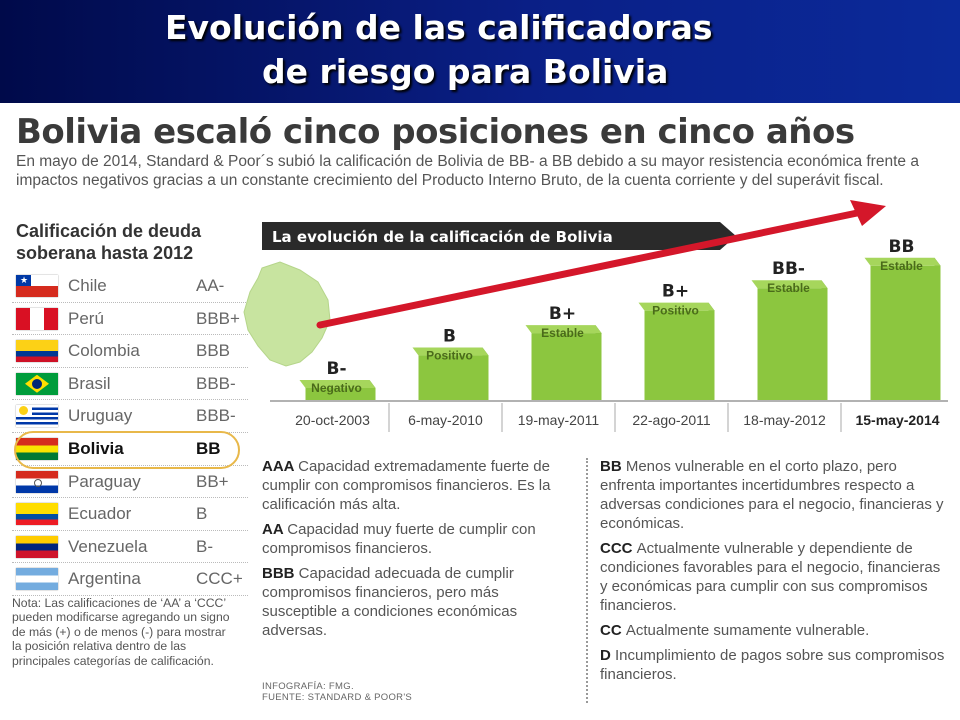 The height and width of the screenshot is (720, 960). I want to click on rating-grade: BB+, so click(212, 481).